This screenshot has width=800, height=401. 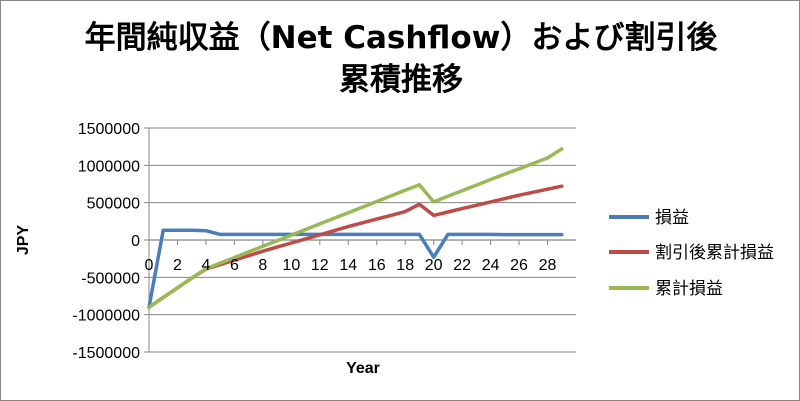 I want to click on y-tick-label-0: -1500000, so click(x=106, y=353).